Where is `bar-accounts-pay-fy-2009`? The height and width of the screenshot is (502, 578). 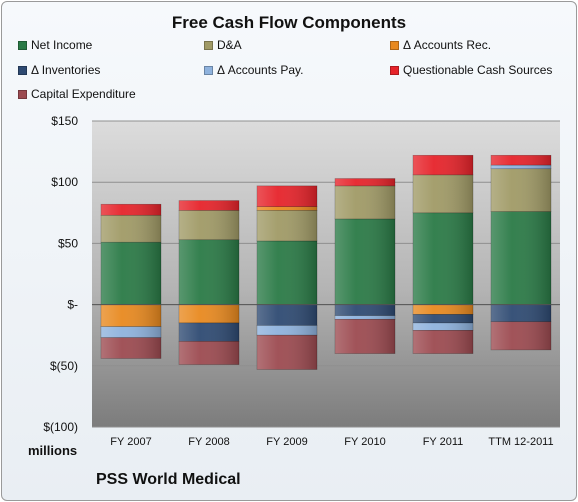 bar-accounts-pay-fy-2009 is located at coordinates (287, 330).